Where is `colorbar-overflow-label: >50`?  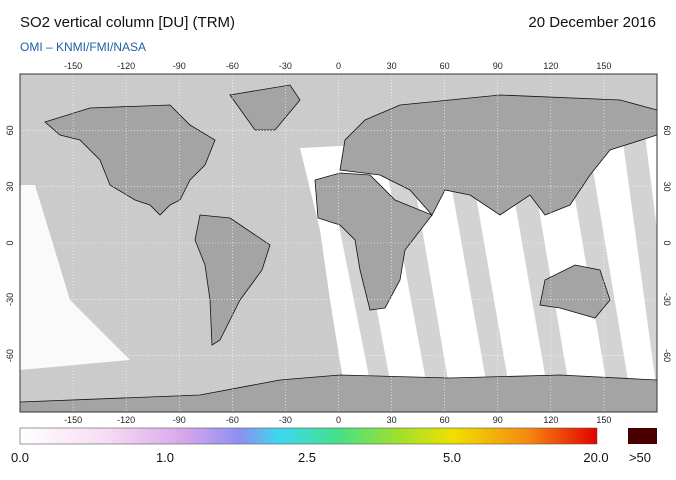 colorbar-overflow-label: >50 is located at coordinates (640, 457).